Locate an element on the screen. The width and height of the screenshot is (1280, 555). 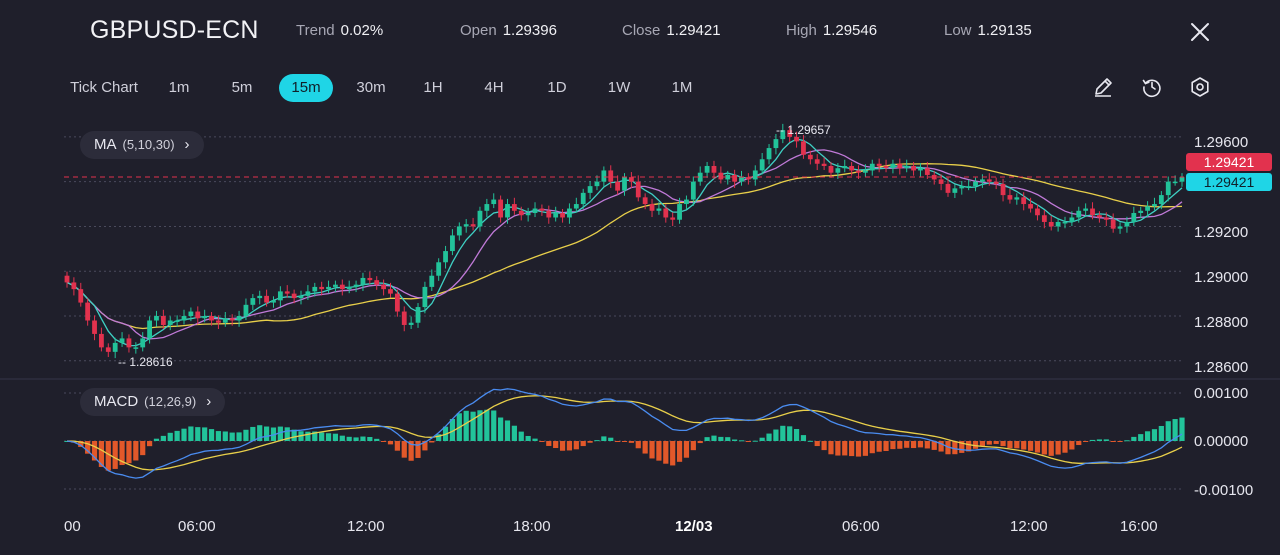
timeframe-tick-chart: Tick Chart is located at coordinates (104, 87).